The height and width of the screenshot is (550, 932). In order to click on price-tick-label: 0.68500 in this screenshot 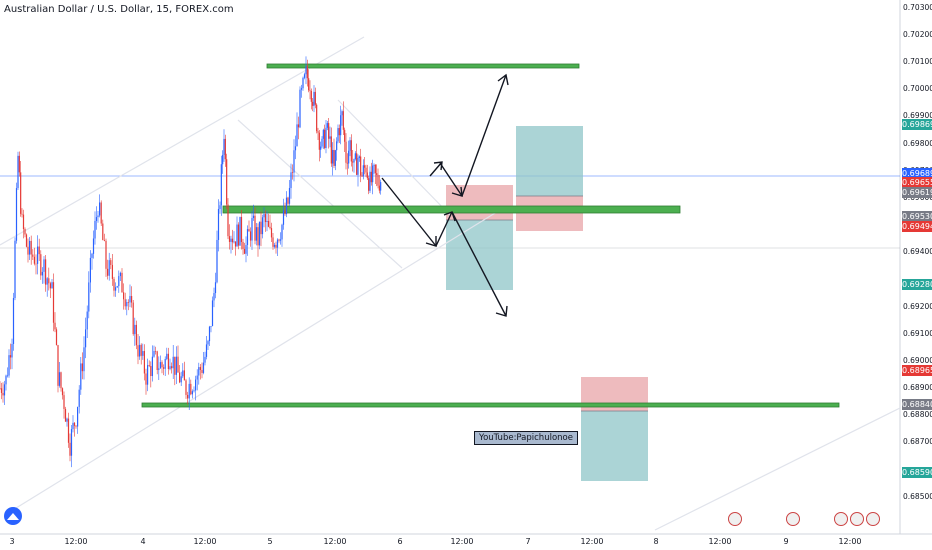, I will do `click(917, 496)`.